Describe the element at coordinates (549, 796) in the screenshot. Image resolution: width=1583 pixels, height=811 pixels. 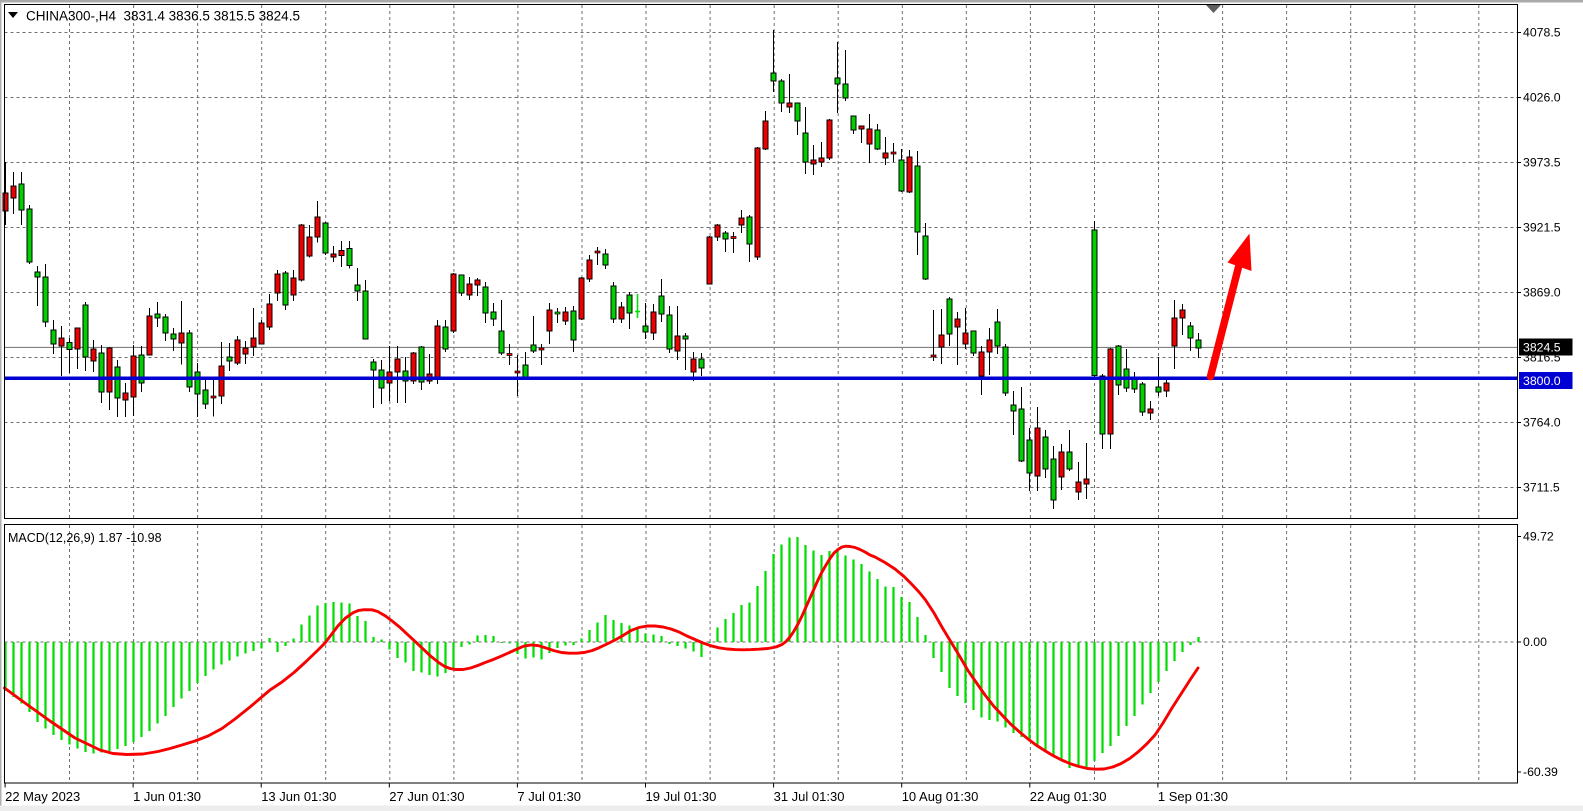
I see `svg-text: 7 Jul 01:30` at that location.